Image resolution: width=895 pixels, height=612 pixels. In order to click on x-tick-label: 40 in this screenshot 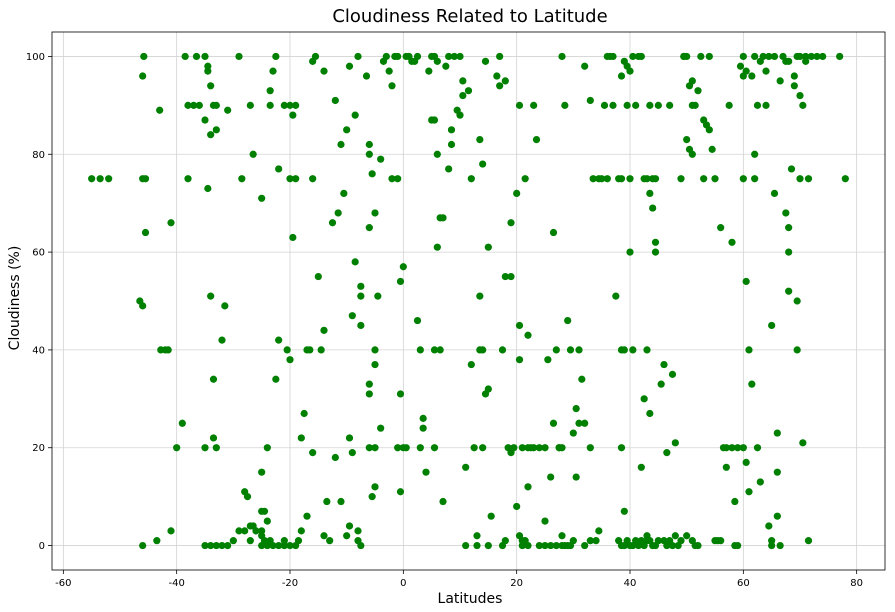, I will do `click(630, 583)`.